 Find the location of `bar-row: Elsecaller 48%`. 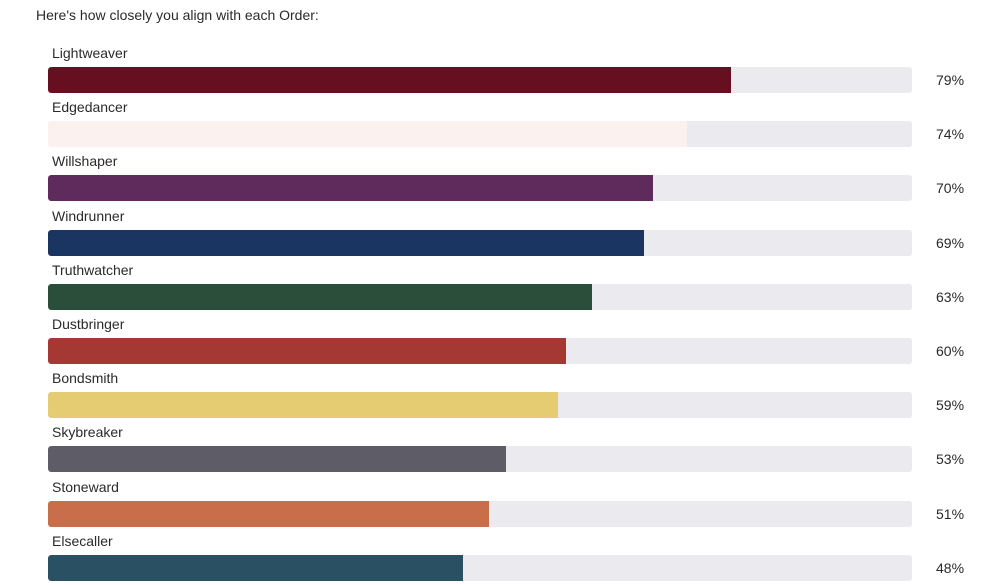

bar-row: Elsecaller 48% is located at coordinates (500, 559).